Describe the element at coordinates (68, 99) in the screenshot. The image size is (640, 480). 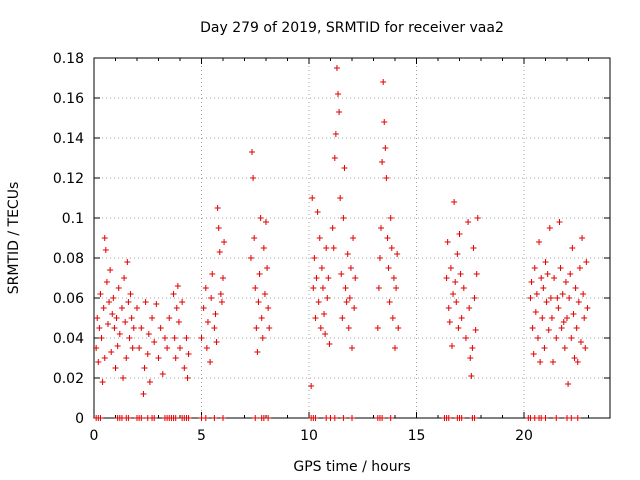
I see `y-tick-label: 0.16` at that location.